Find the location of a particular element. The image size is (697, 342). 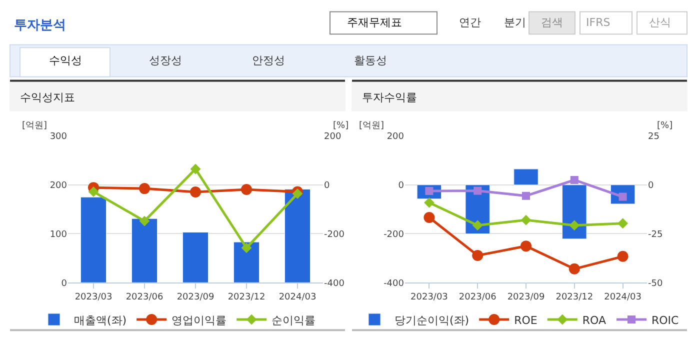

text: 투자분석 is located at coordinates (40, 25).